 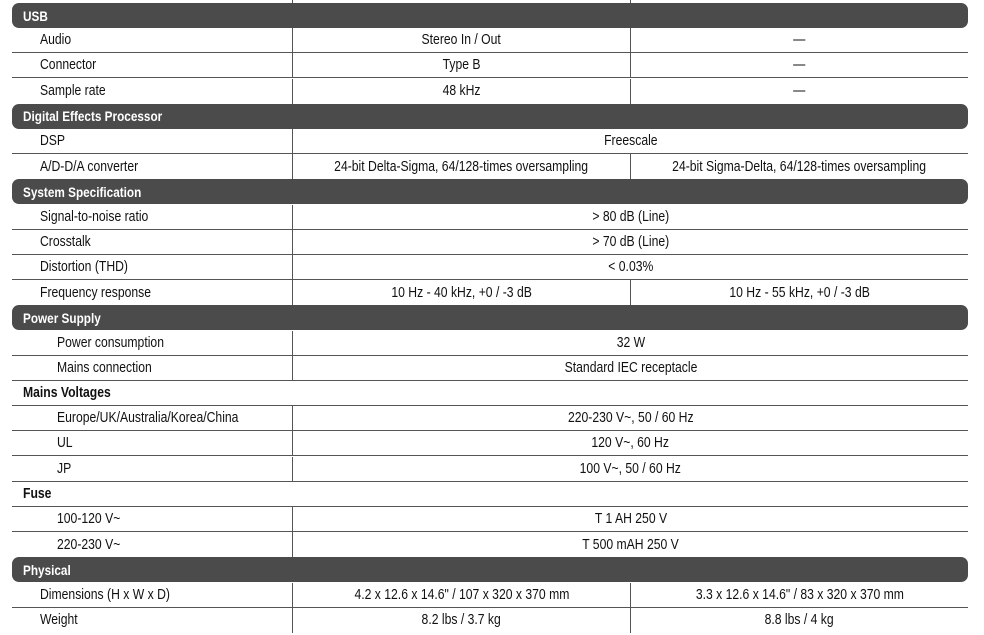 I want to click on spec-value: 120 V~, 60 Hz, so click(x=630, y=443).